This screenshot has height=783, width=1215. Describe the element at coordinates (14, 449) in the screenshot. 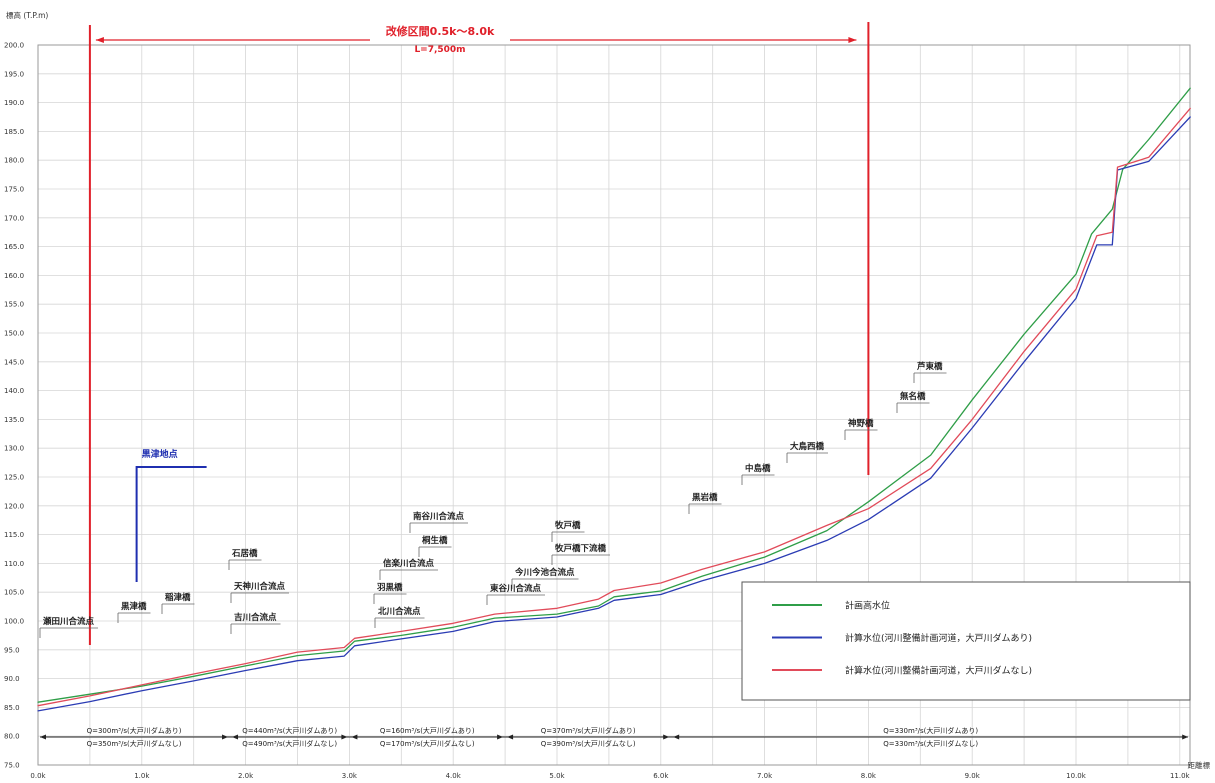

I see `y-tick-label: 130.0` at that location.